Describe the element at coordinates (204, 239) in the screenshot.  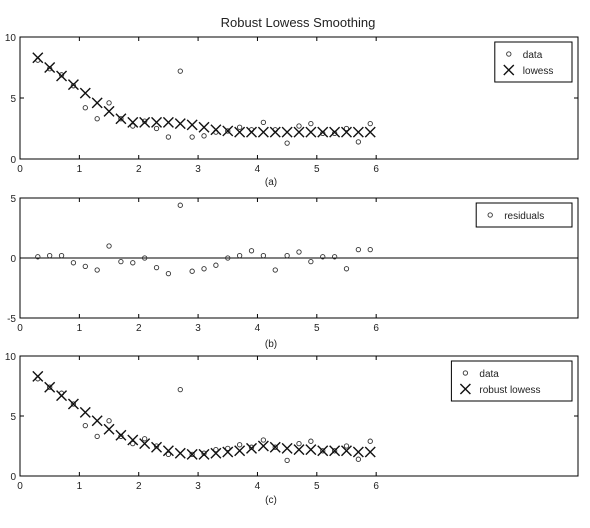
I see `series-residuals` at that location.